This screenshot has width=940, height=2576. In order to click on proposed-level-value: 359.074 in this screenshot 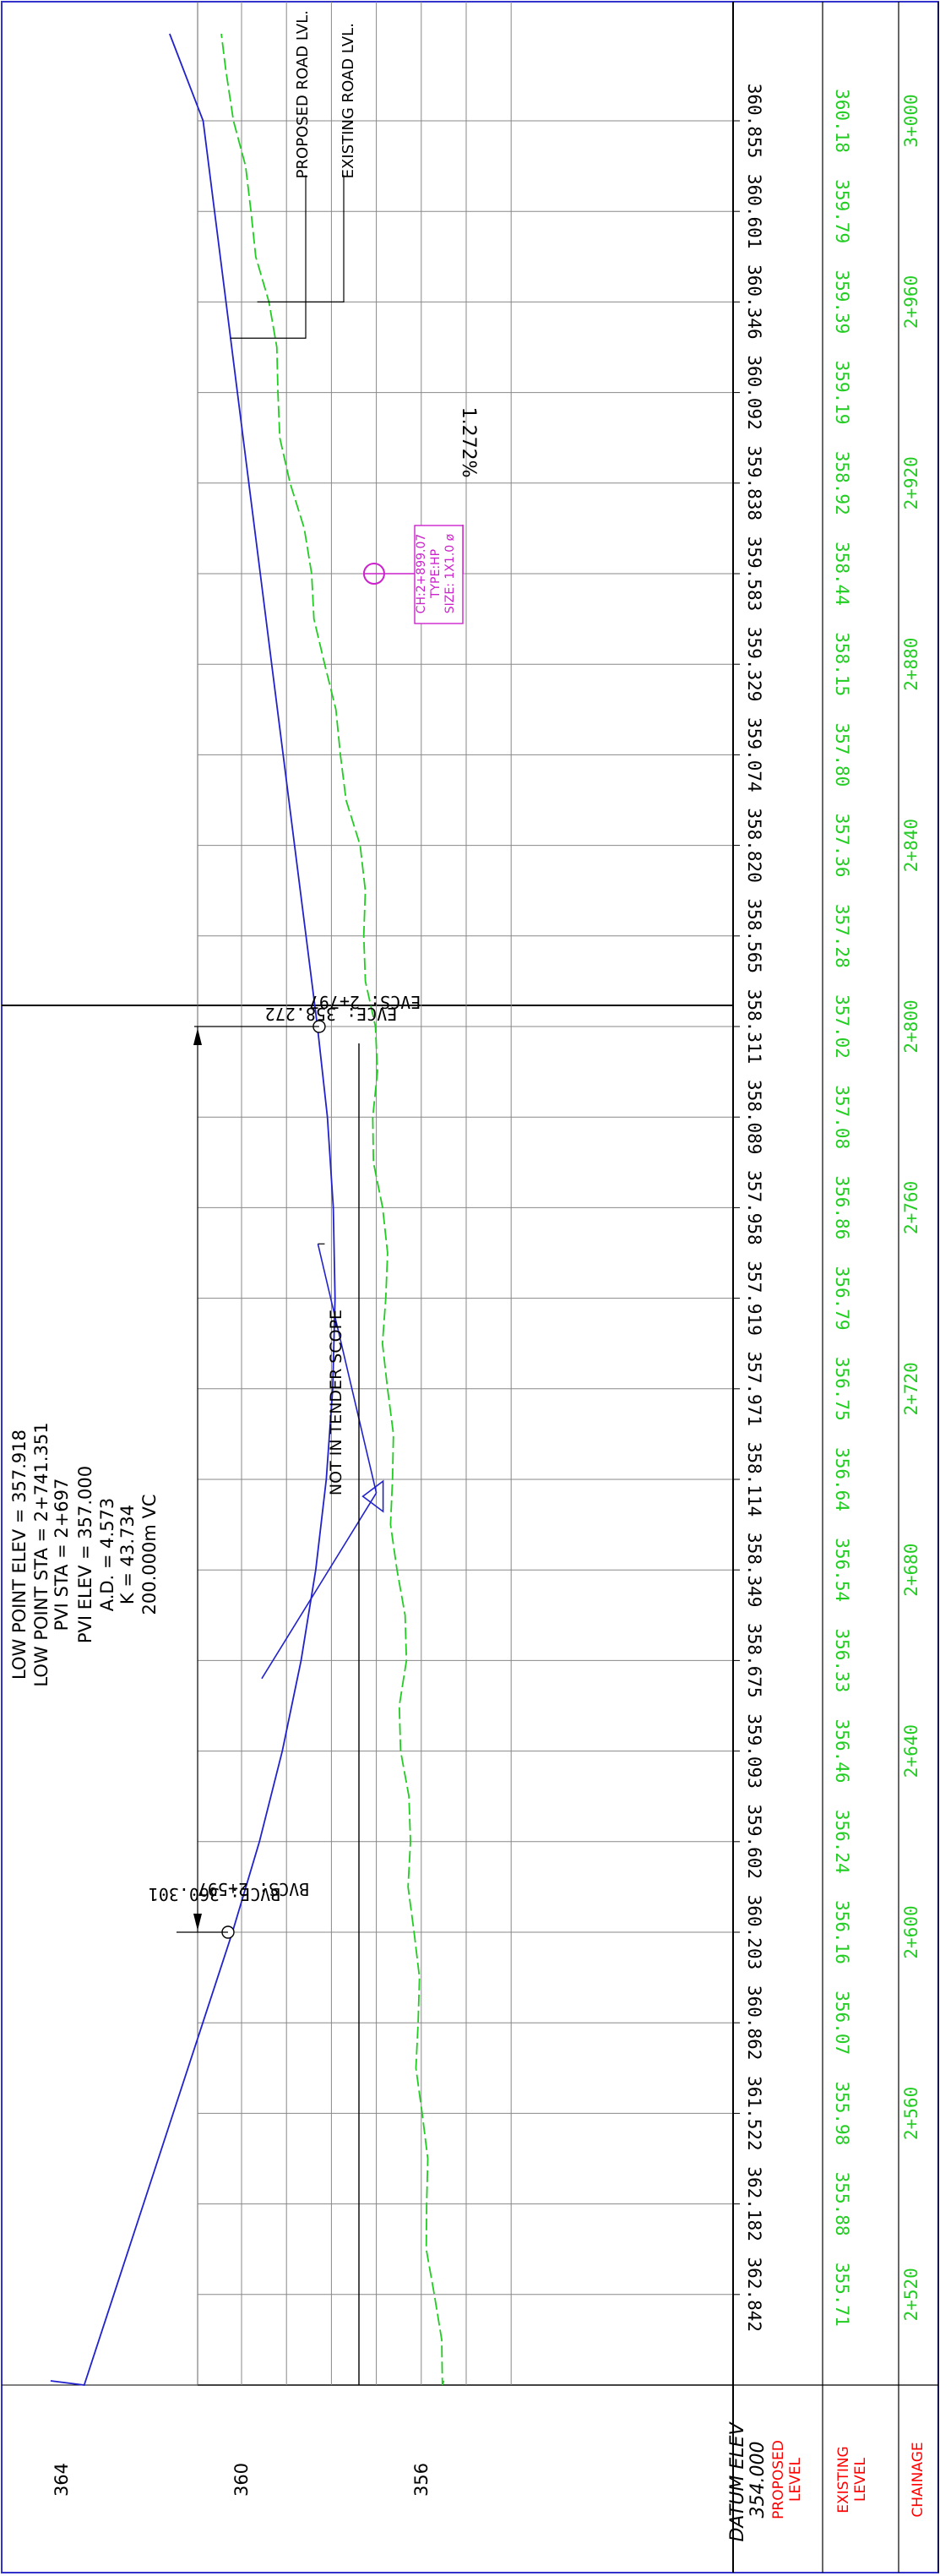, I will do `click(754, 754)`.